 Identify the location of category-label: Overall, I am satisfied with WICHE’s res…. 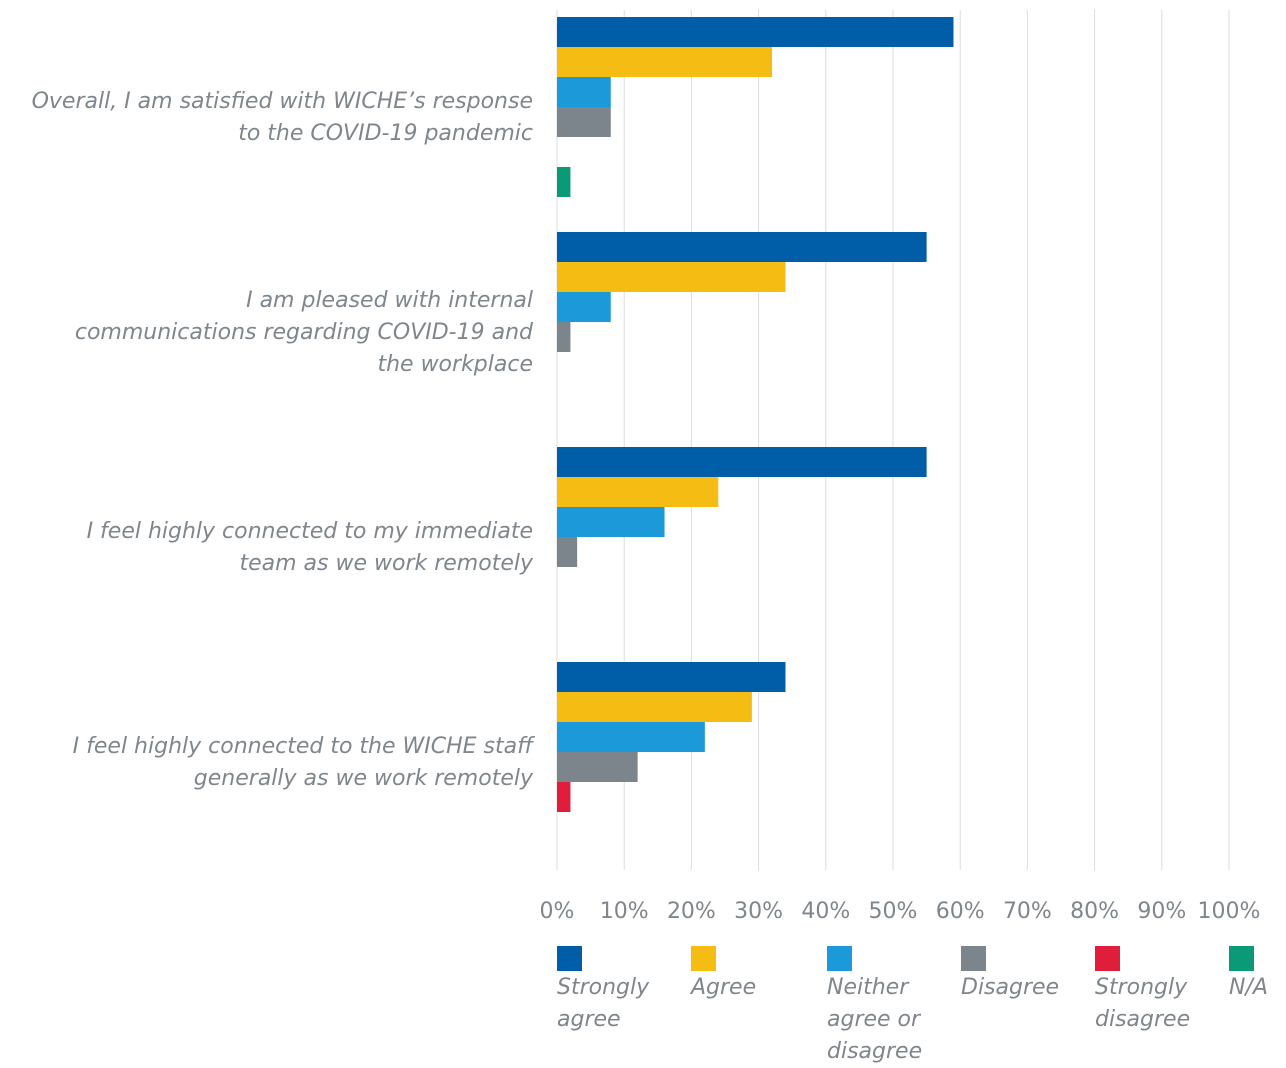
(282, 117).